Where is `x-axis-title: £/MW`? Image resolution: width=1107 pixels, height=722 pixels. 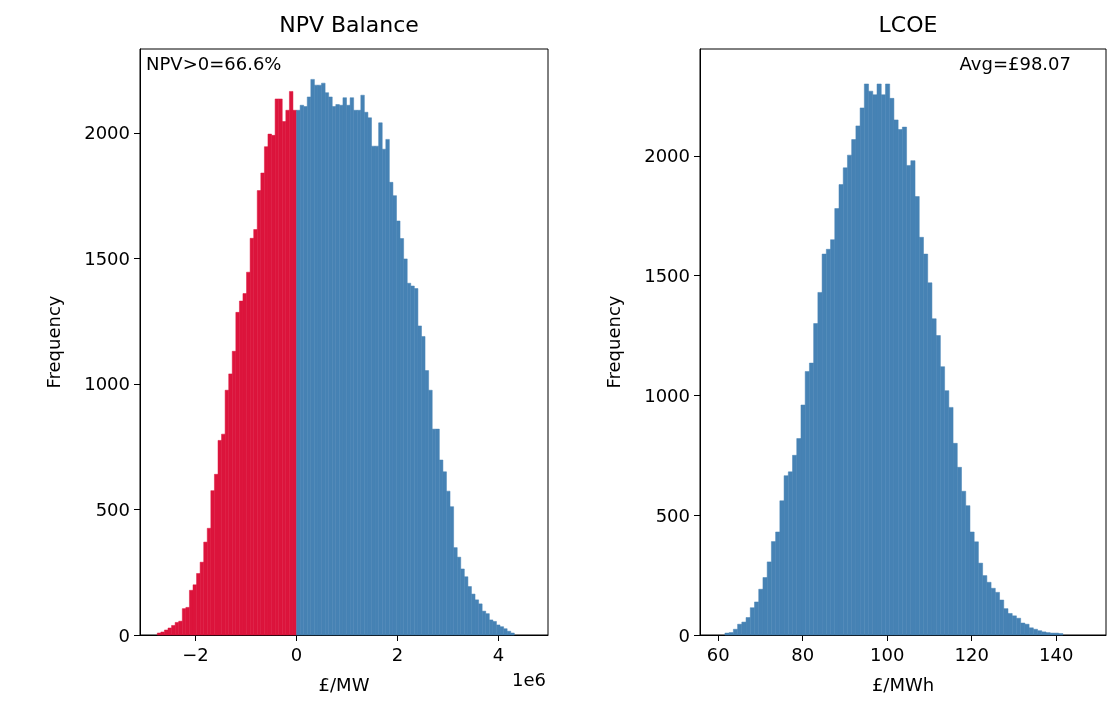
x-axis-title: £/MW is located at coordinates (344, 684).